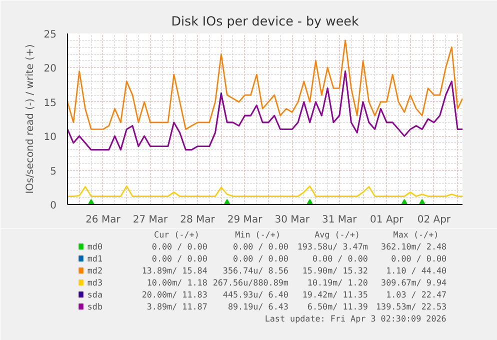  What do you see at coordinates (296, 307) in the screenshot?
I see `text: 3.89m/ 11.87 89.19u/ 6.43 6.50m/ 11.39 139.53m/ 22.53` at bounding box center [296, 307].